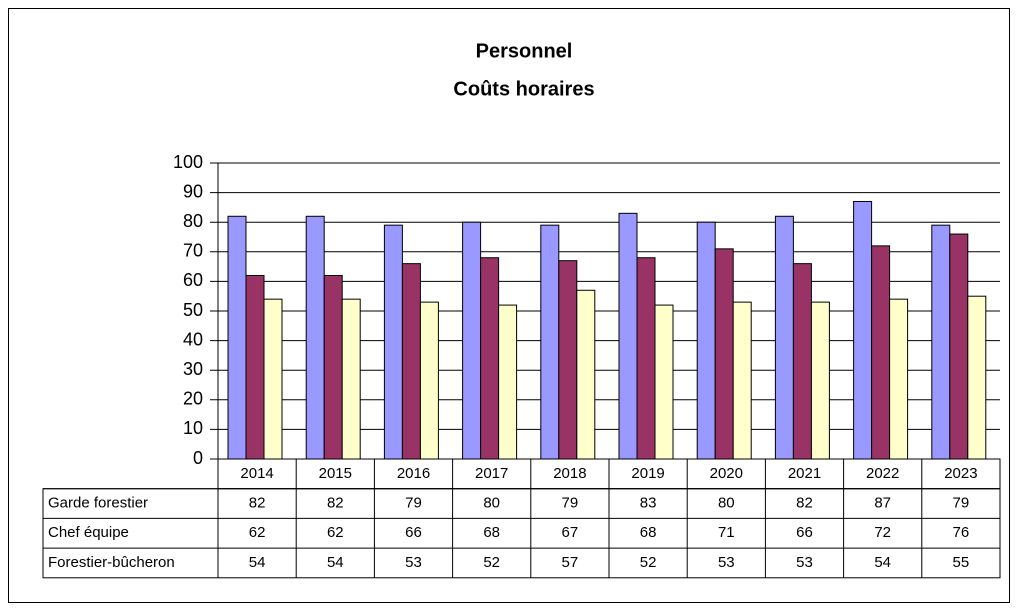 Image resolution: width=1019 pixels, height=611 pixels. Describe the element at coordinates (960, 473) in the screenshot. I see `x-tick-label: 2023` at that location.